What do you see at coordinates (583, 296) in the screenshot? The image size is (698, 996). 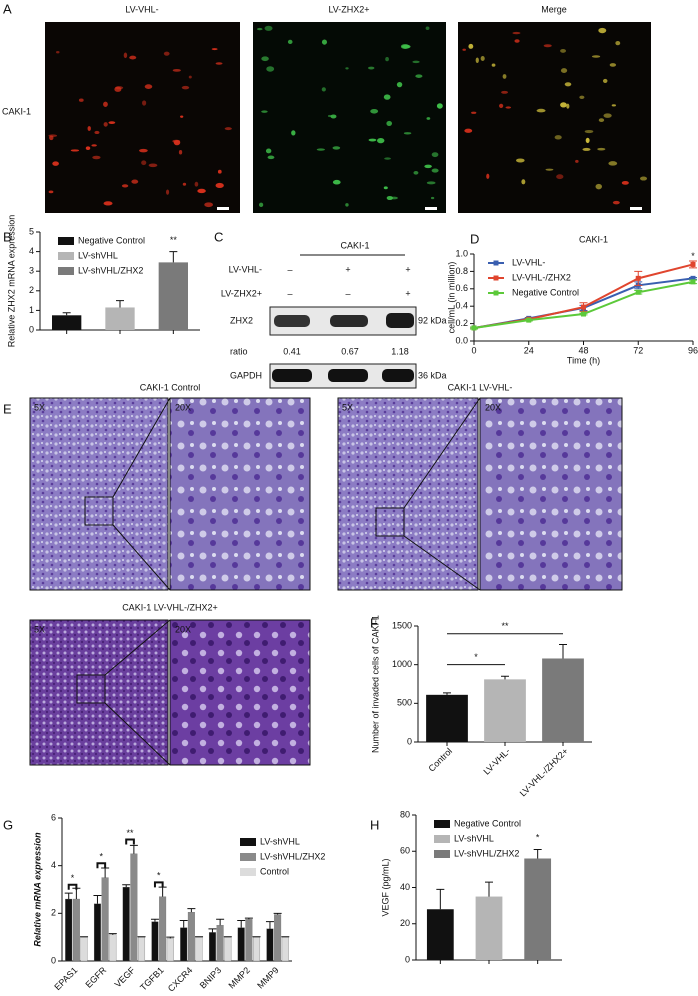 I see `line` at bounding box center [583, 296].